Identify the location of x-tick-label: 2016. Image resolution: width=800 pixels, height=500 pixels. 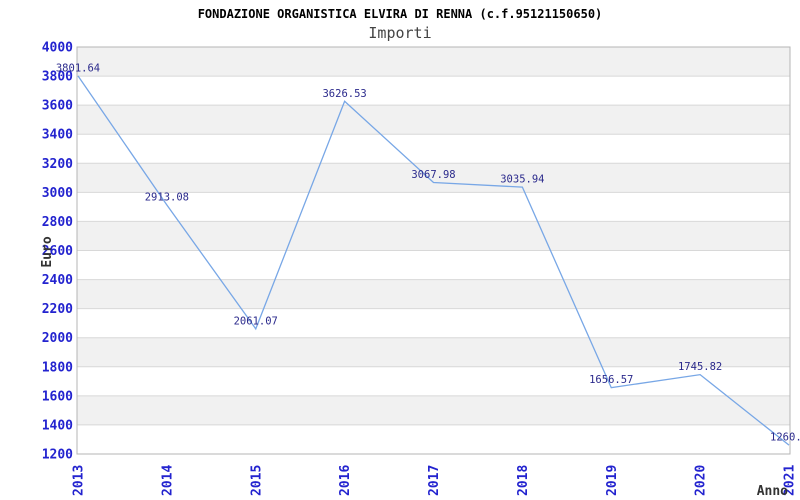
(345, 480).